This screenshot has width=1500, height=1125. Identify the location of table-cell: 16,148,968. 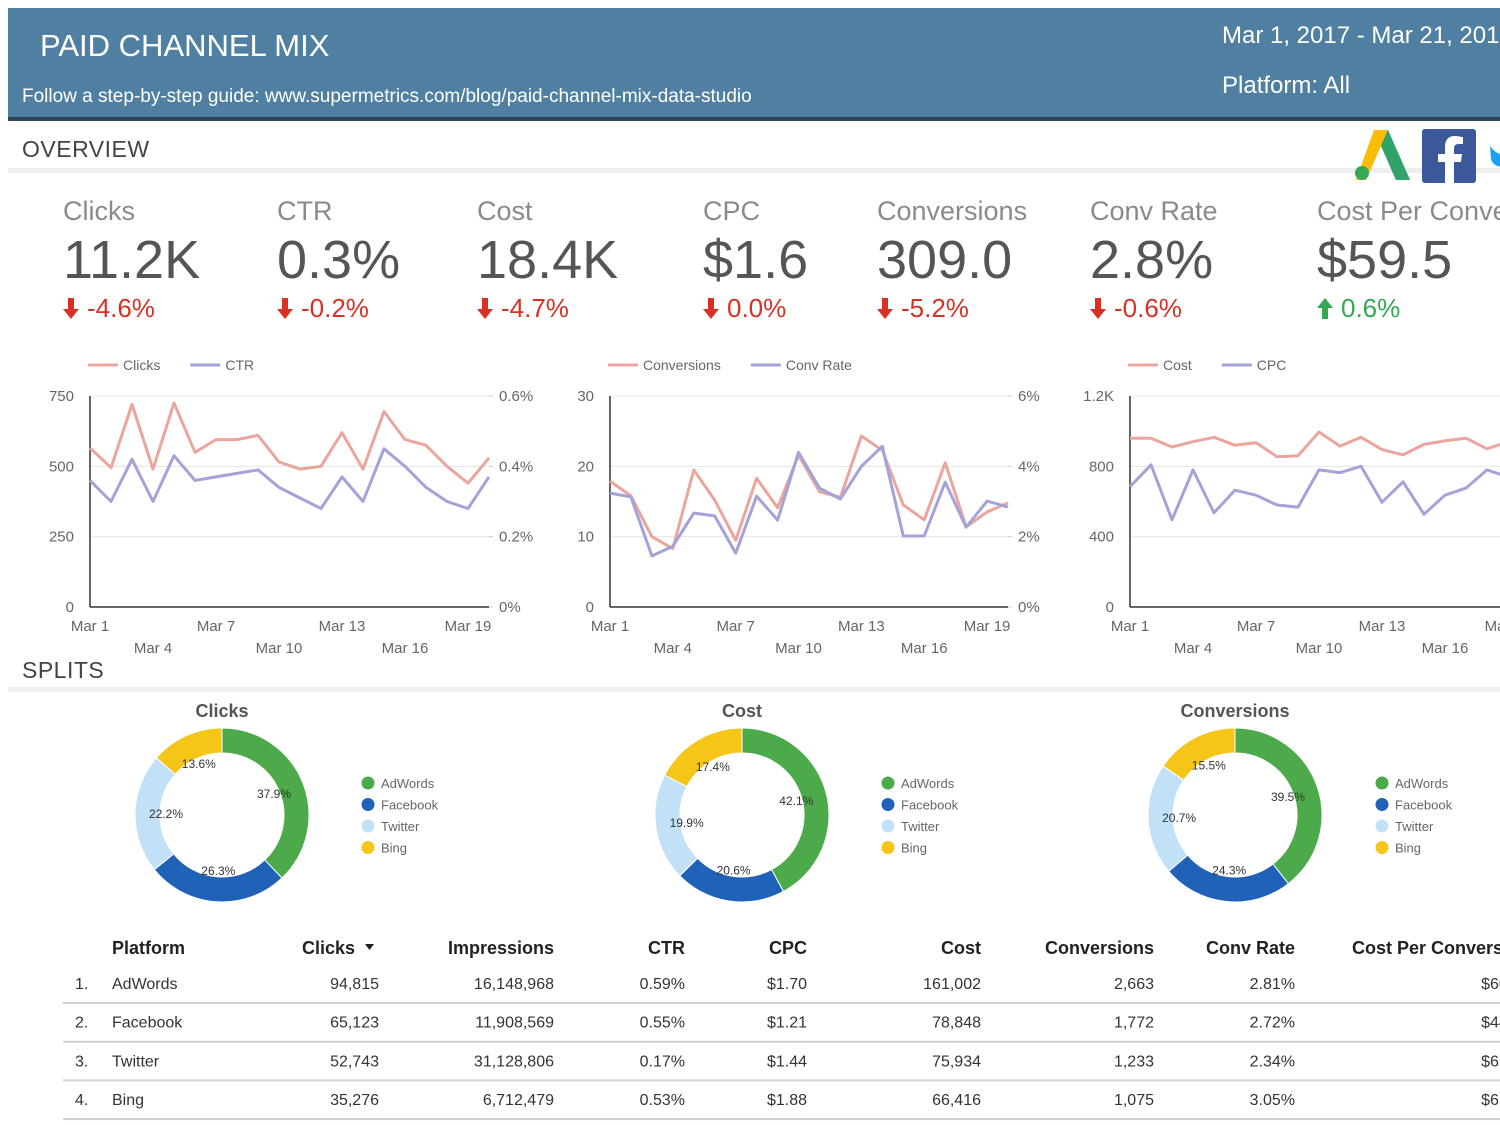
(514, 984).